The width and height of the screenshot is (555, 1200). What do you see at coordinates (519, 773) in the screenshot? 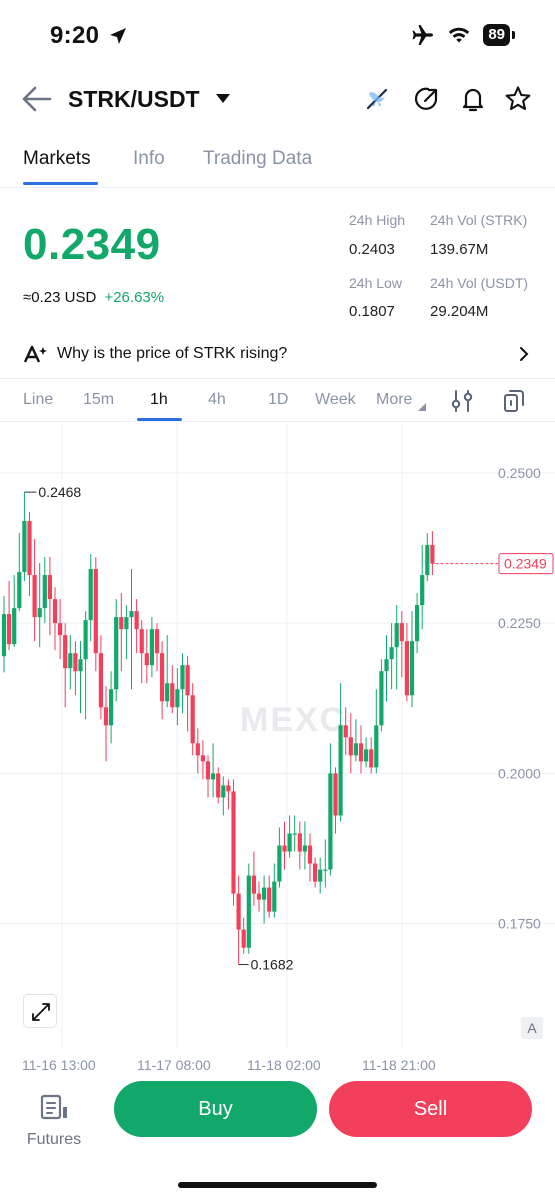
I see `y-axis-label: 0.2000` at bounding box center [519, 773].